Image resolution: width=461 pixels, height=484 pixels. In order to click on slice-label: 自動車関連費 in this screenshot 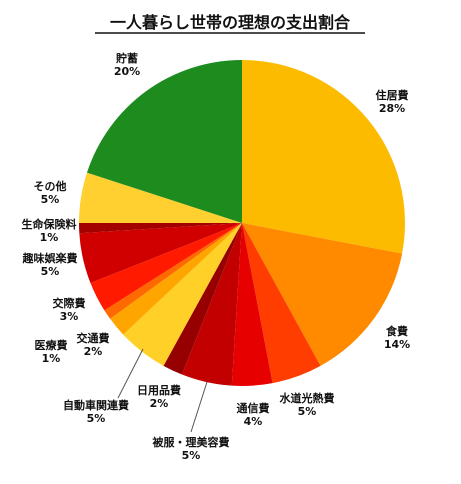, I will do `click(96, 405)`.